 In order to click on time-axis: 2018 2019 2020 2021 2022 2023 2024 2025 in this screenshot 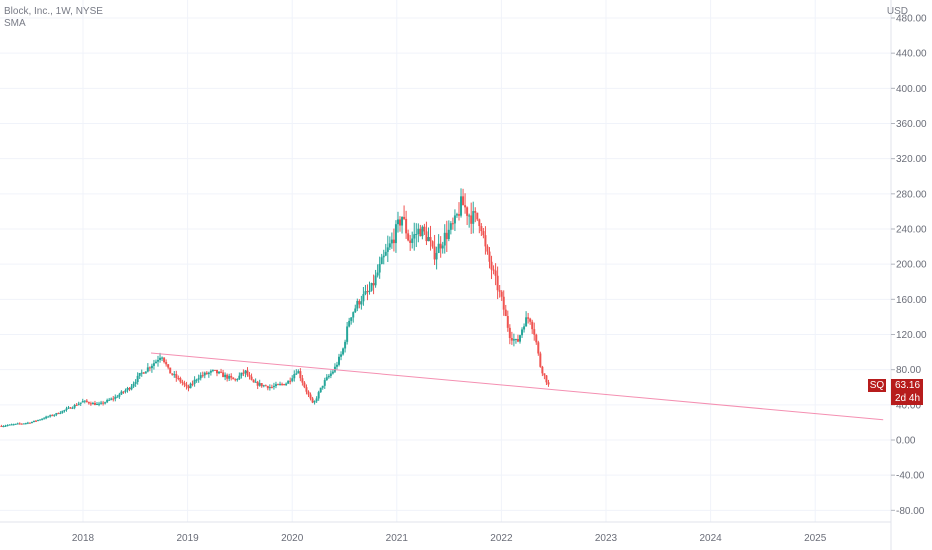, I will do `click(449, 538)`.